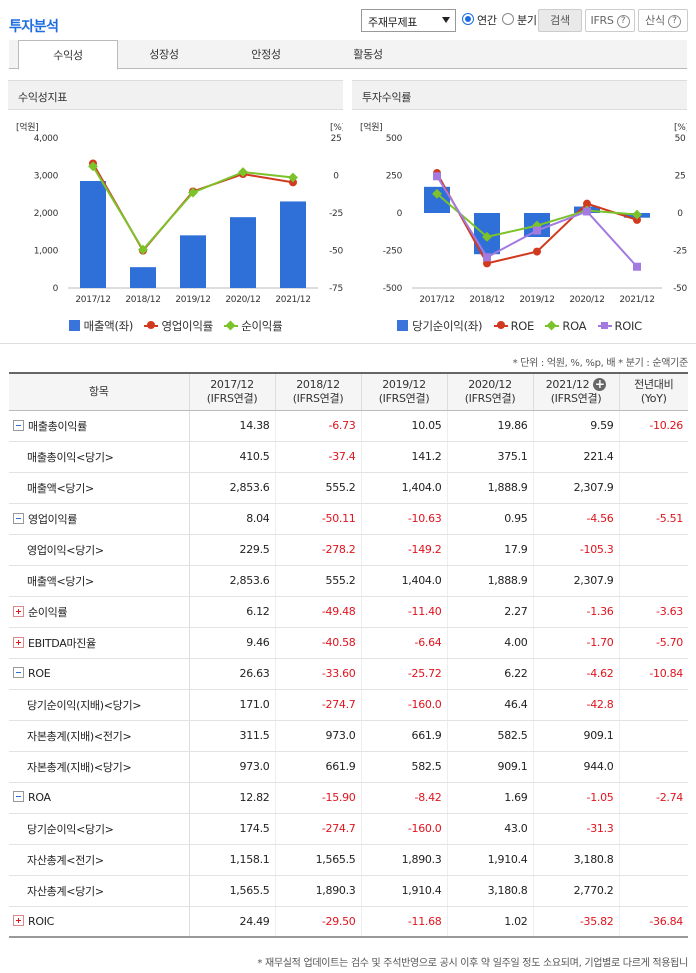 The height and width of the screenshot is (973, 696). I want to click on row-label-text: 자본총계(지배)<전기>, so click(79, 736).